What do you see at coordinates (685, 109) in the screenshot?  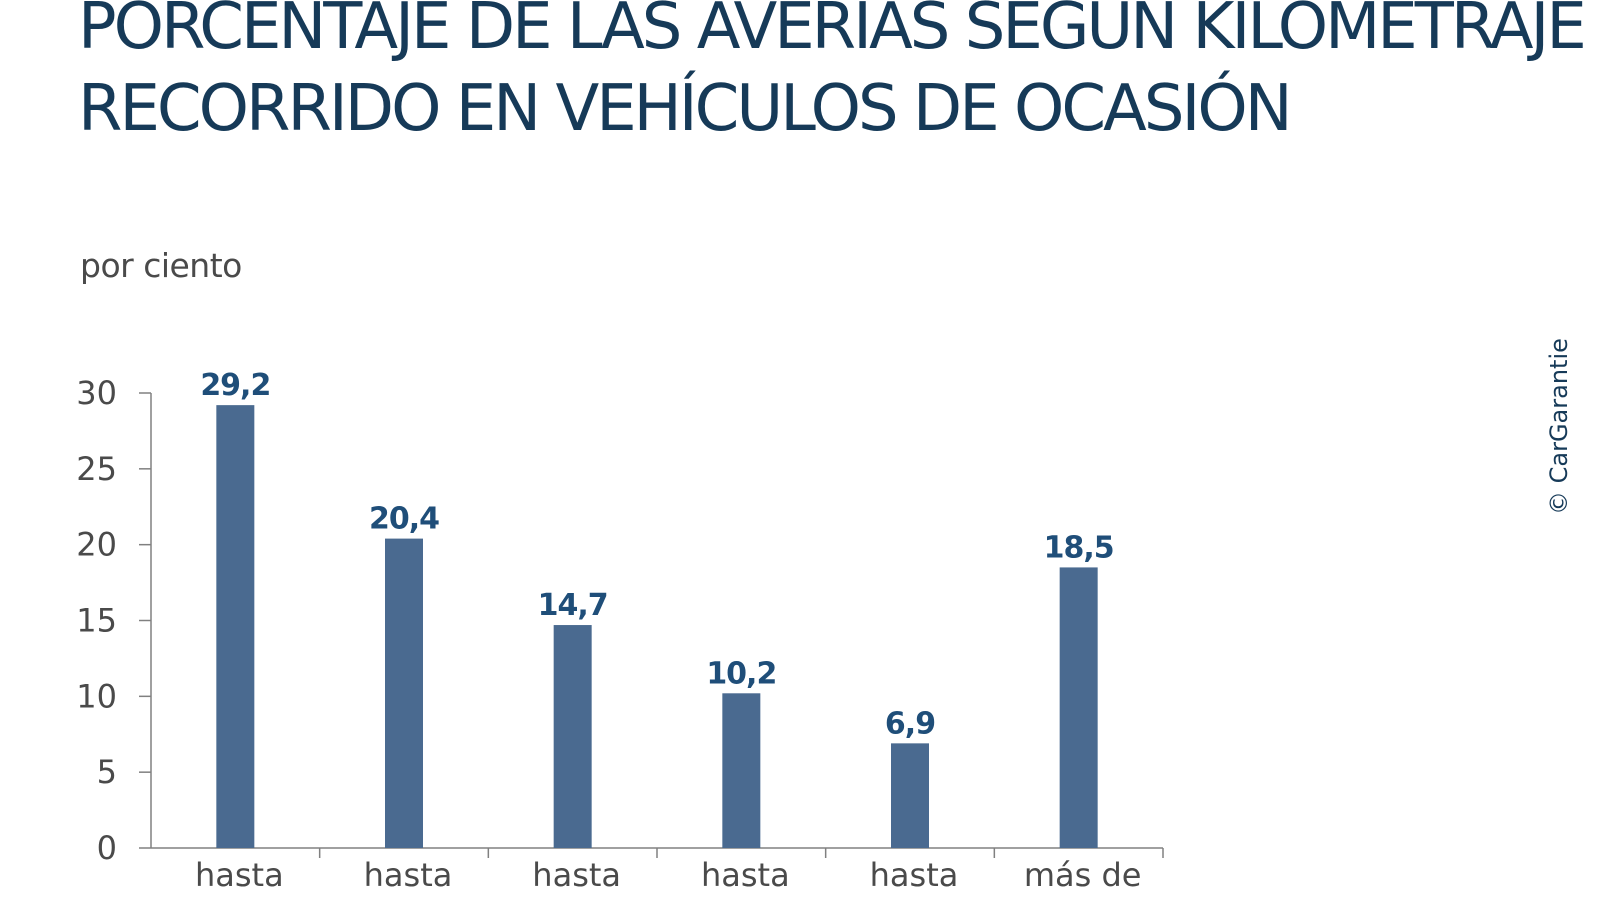 I see `chart-title-line-2: RECORRIDO EN VEHÍCULOS DE OCASIÓN` at bounding box center [685, 109].